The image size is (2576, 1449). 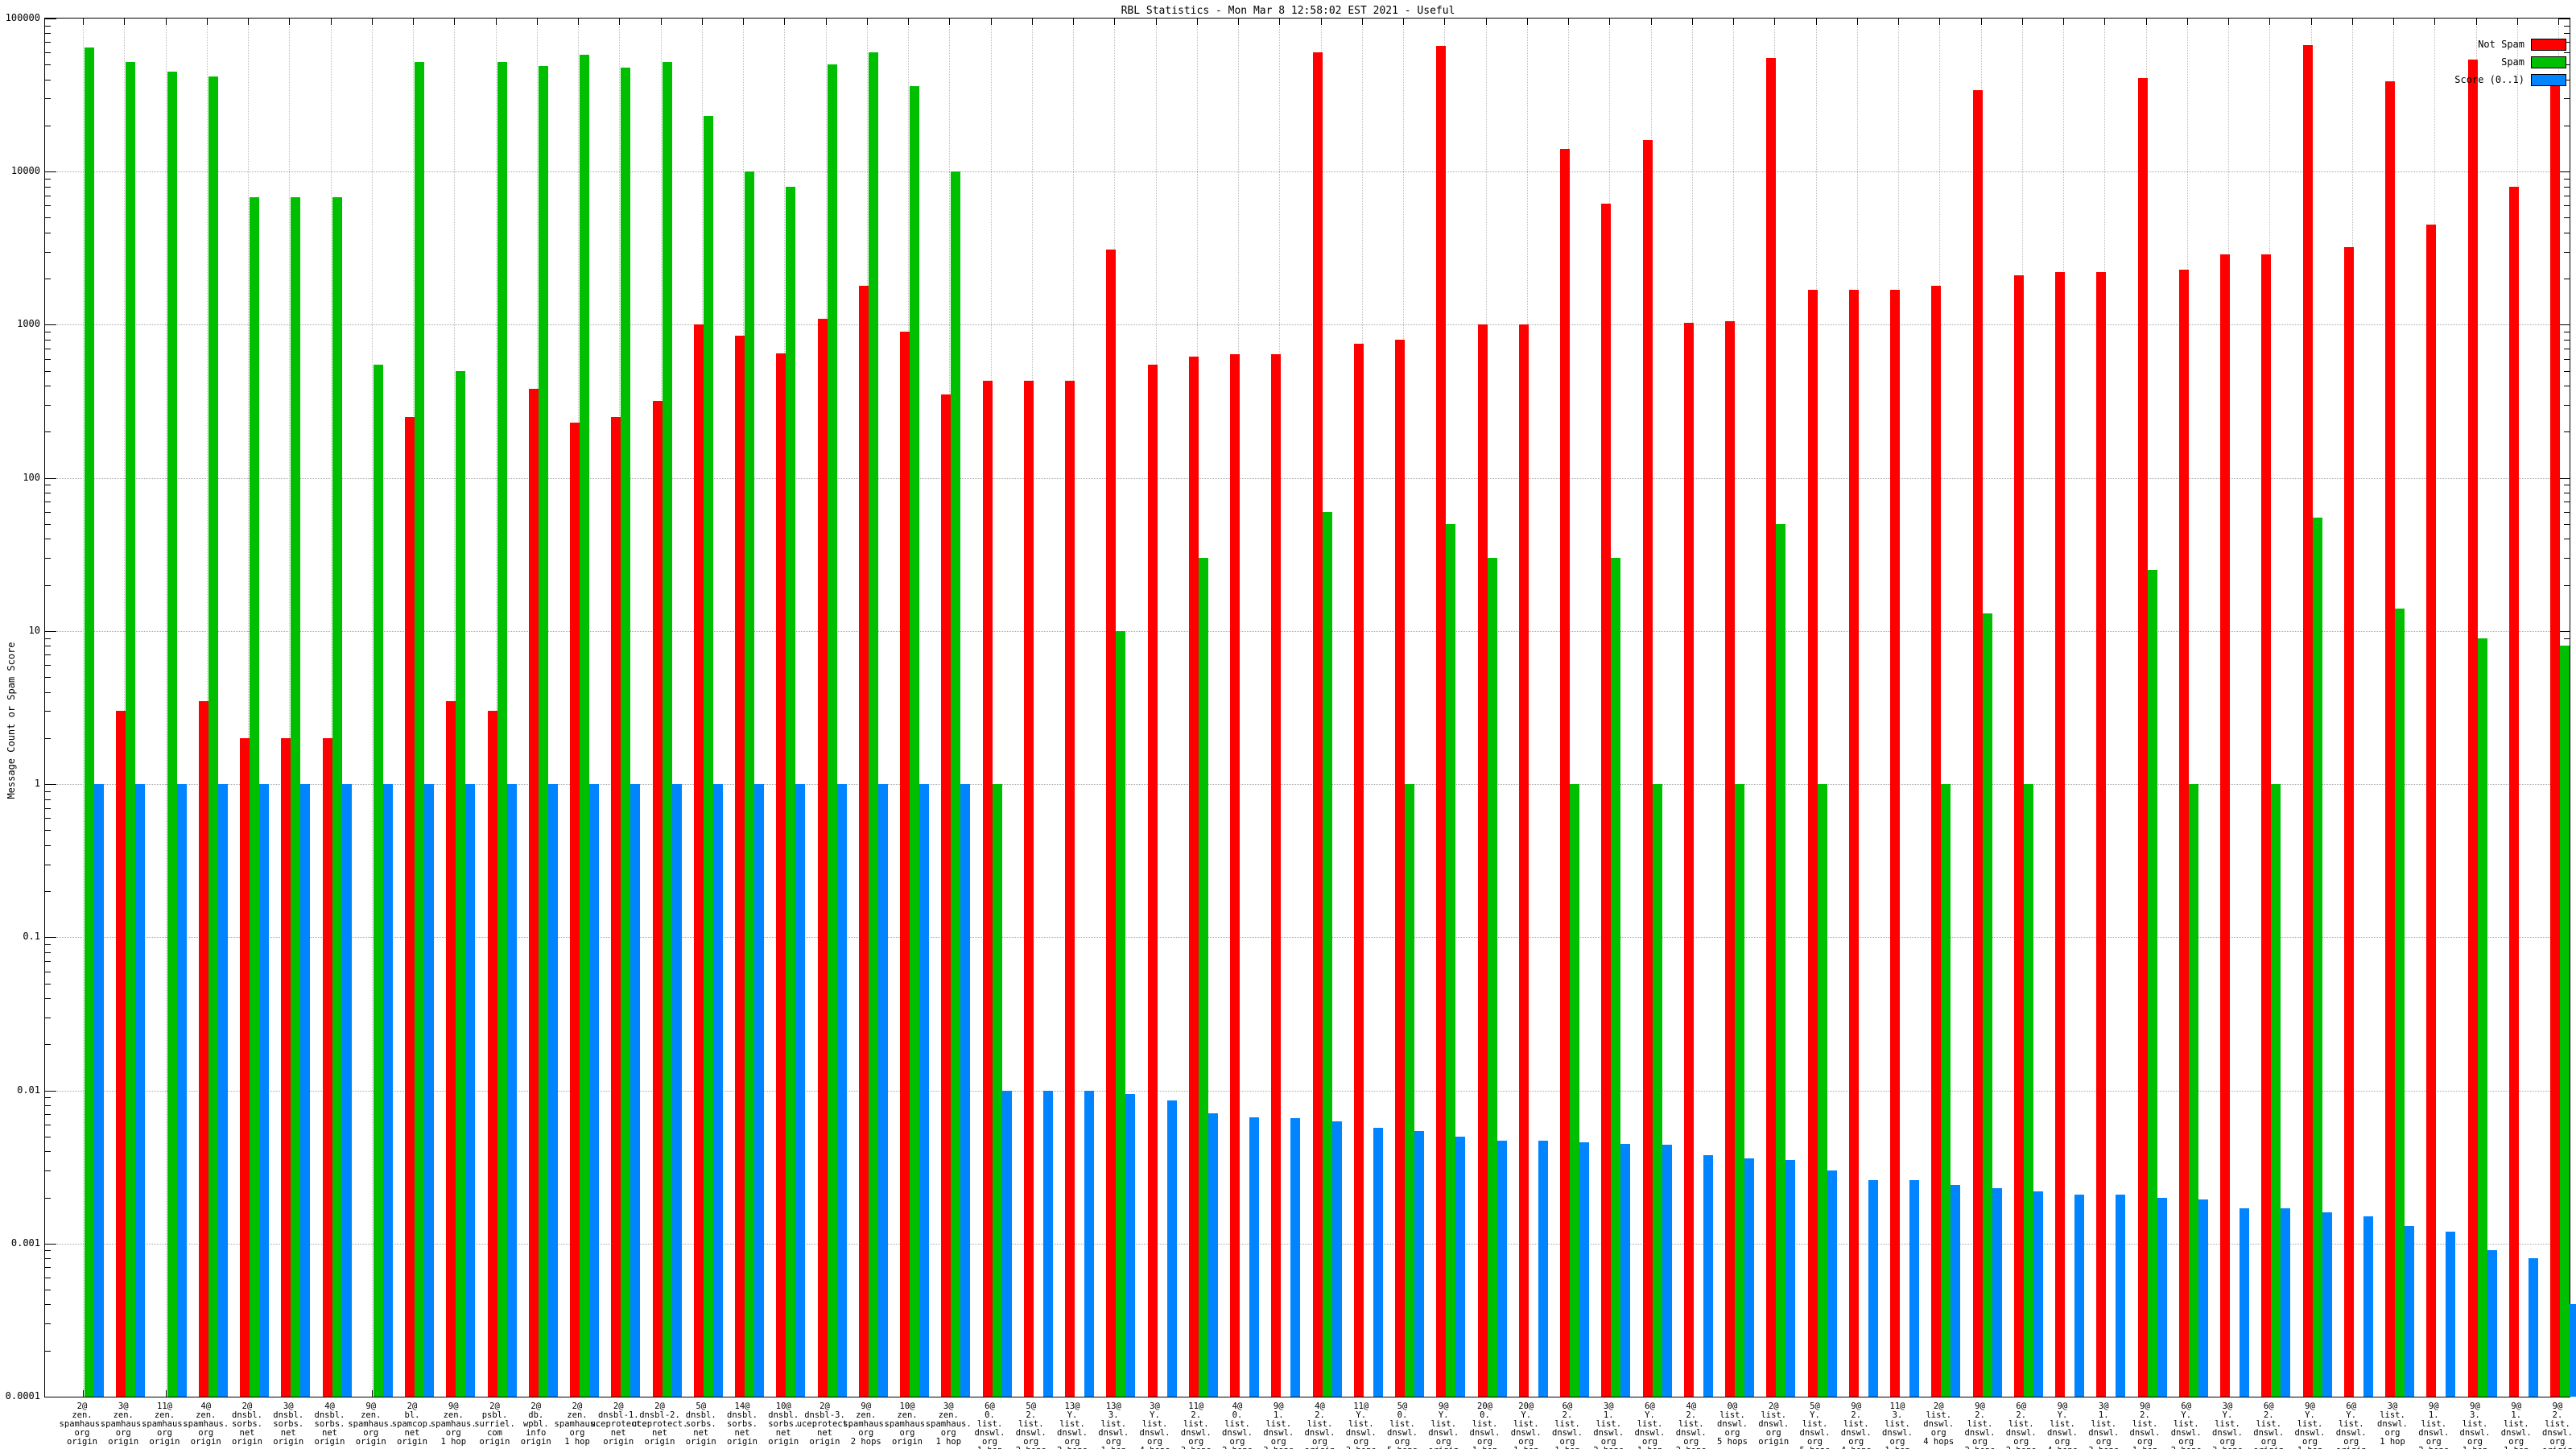 I want to click on x-tick-label: 9@ 1. list. dnswl. org 3 hops, so click(x=1278, y=1425).